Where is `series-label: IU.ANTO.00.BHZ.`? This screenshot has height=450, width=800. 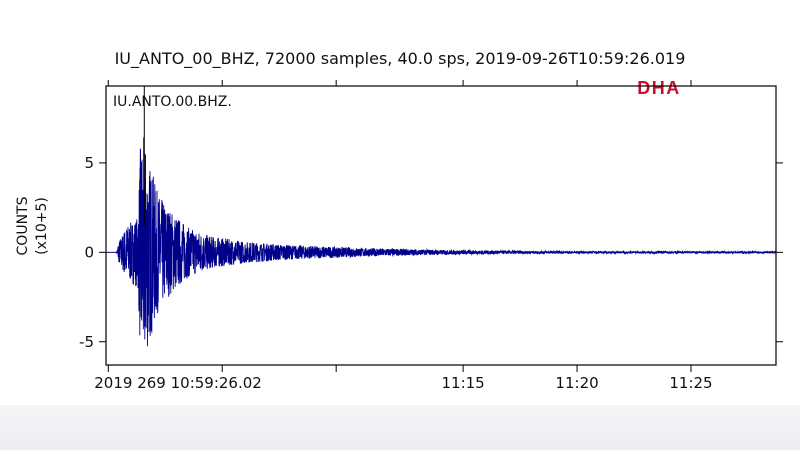
series-label: IU.ANTO.00.BHZ. is located at coordinates (172, 102).